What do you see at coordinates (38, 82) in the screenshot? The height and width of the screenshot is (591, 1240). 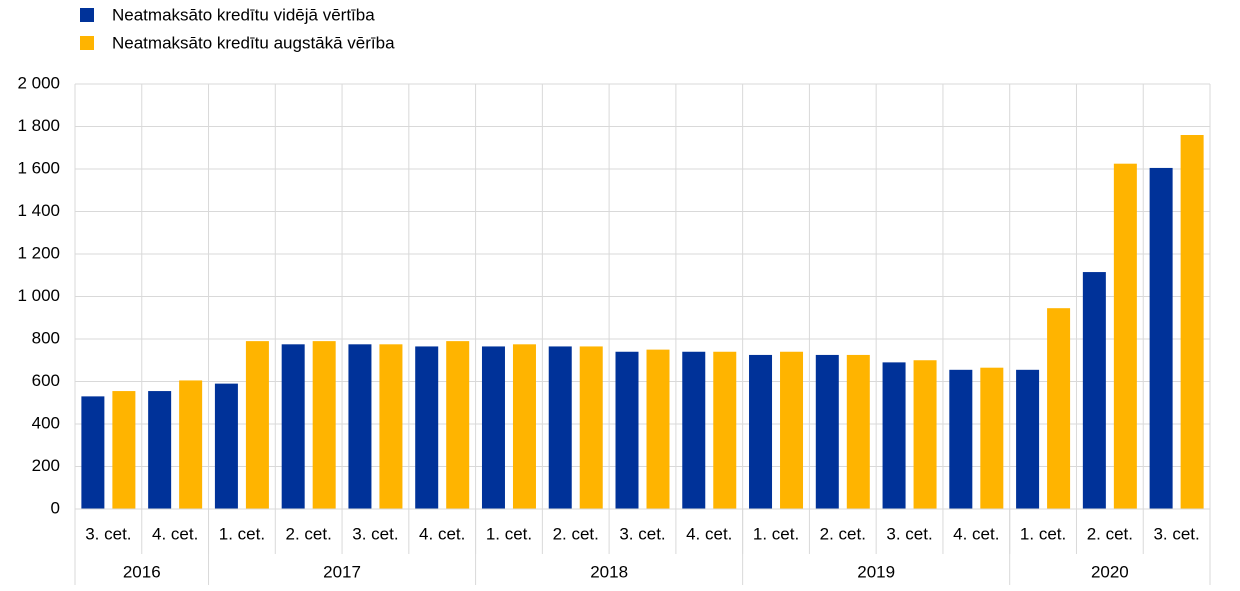 I see `y-tick-label: 2 000` at bounding box center [38, 82].